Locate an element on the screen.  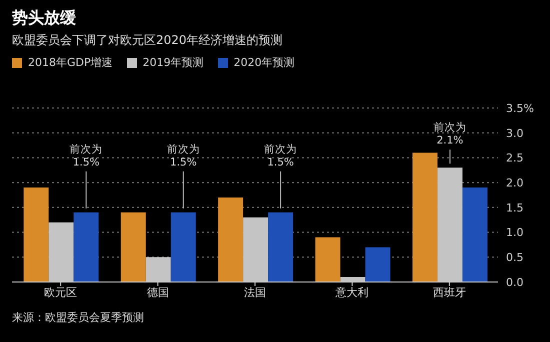
y-tick-label: 0.5 is located at coordinates (515, 257).